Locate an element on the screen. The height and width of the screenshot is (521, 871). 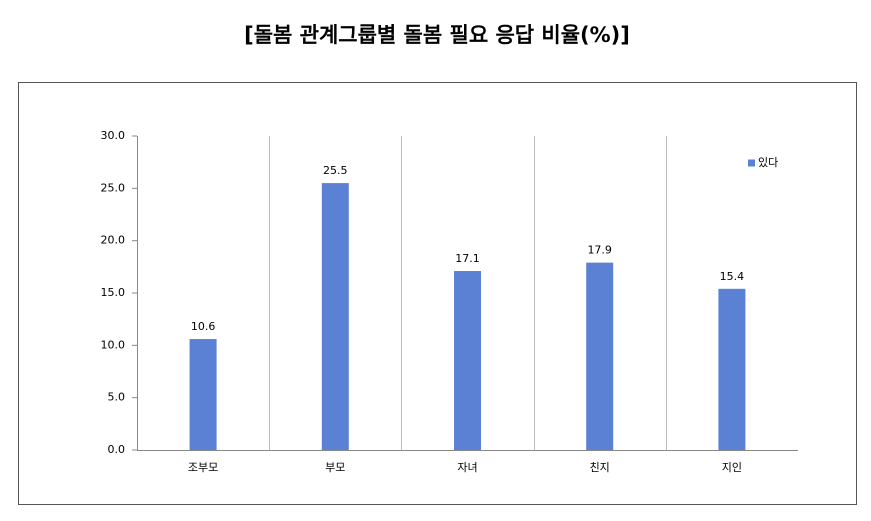
y-tick-label: 25.0 is located at coordinates (113, 187).